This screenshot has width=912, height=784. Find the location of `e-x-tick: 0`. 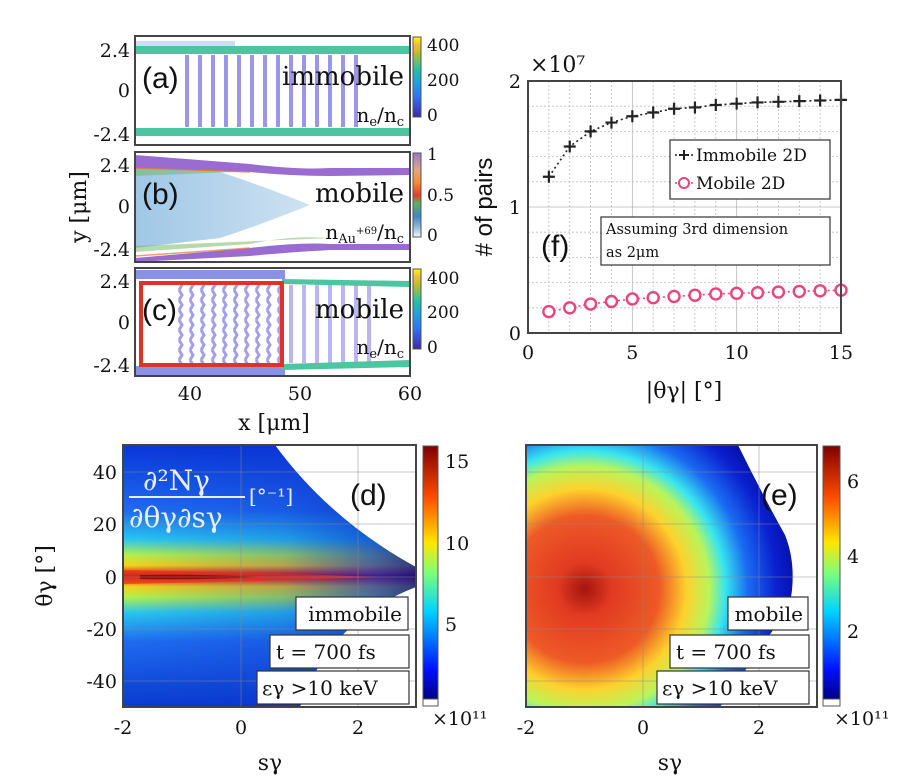

e-x-tick: 0 is located at coordinates (643, 728).